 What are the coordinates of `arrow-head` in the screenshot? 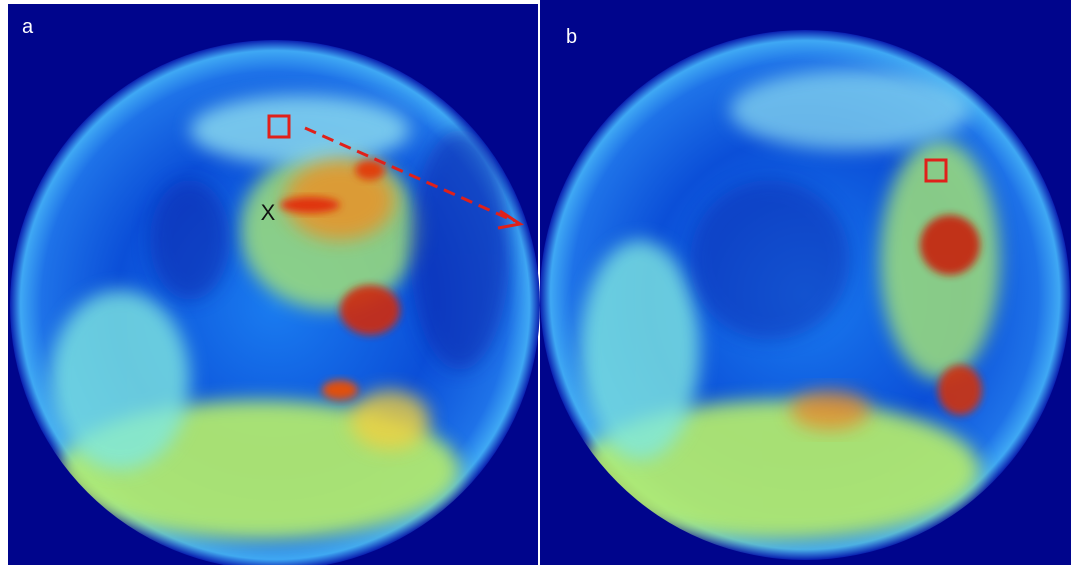 It's located at (510, 219).